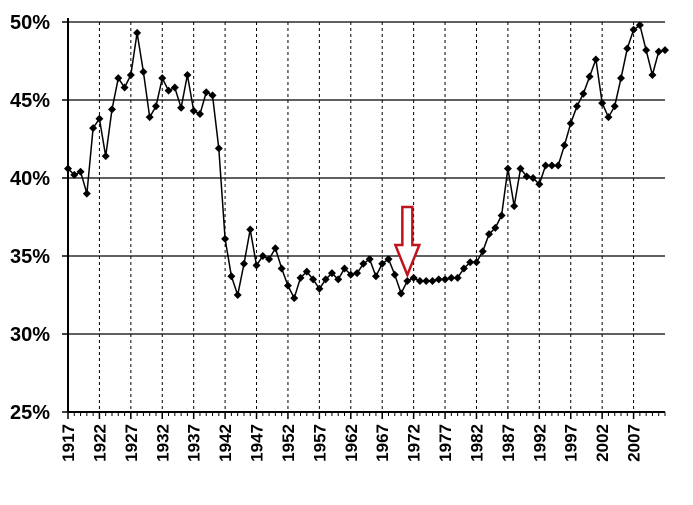  What do you see at coordinates (508, 443) in the screenshot?
I see `x-tick-label: 1987` at bounding box center [508, 443].